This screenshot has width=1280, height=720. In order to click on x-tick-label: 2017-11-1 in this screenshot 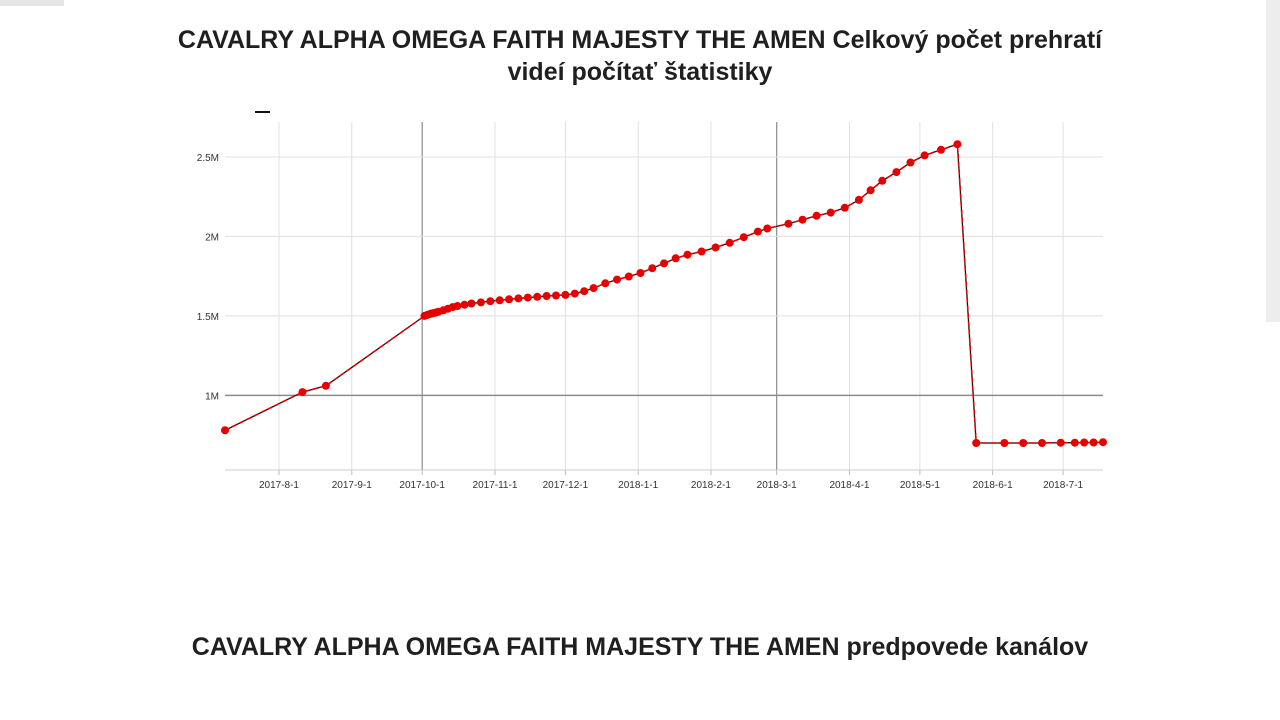, I will do `click(495, 485)`.